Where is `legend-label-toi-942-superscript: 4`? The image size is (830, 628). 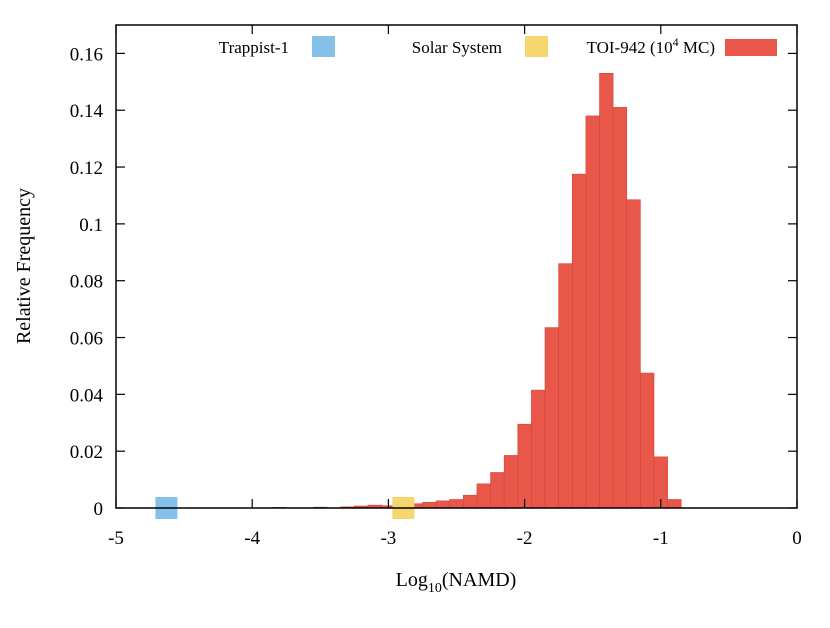
legend-label-toi-942-superscript: 4 is located at coordinates (676, 42).